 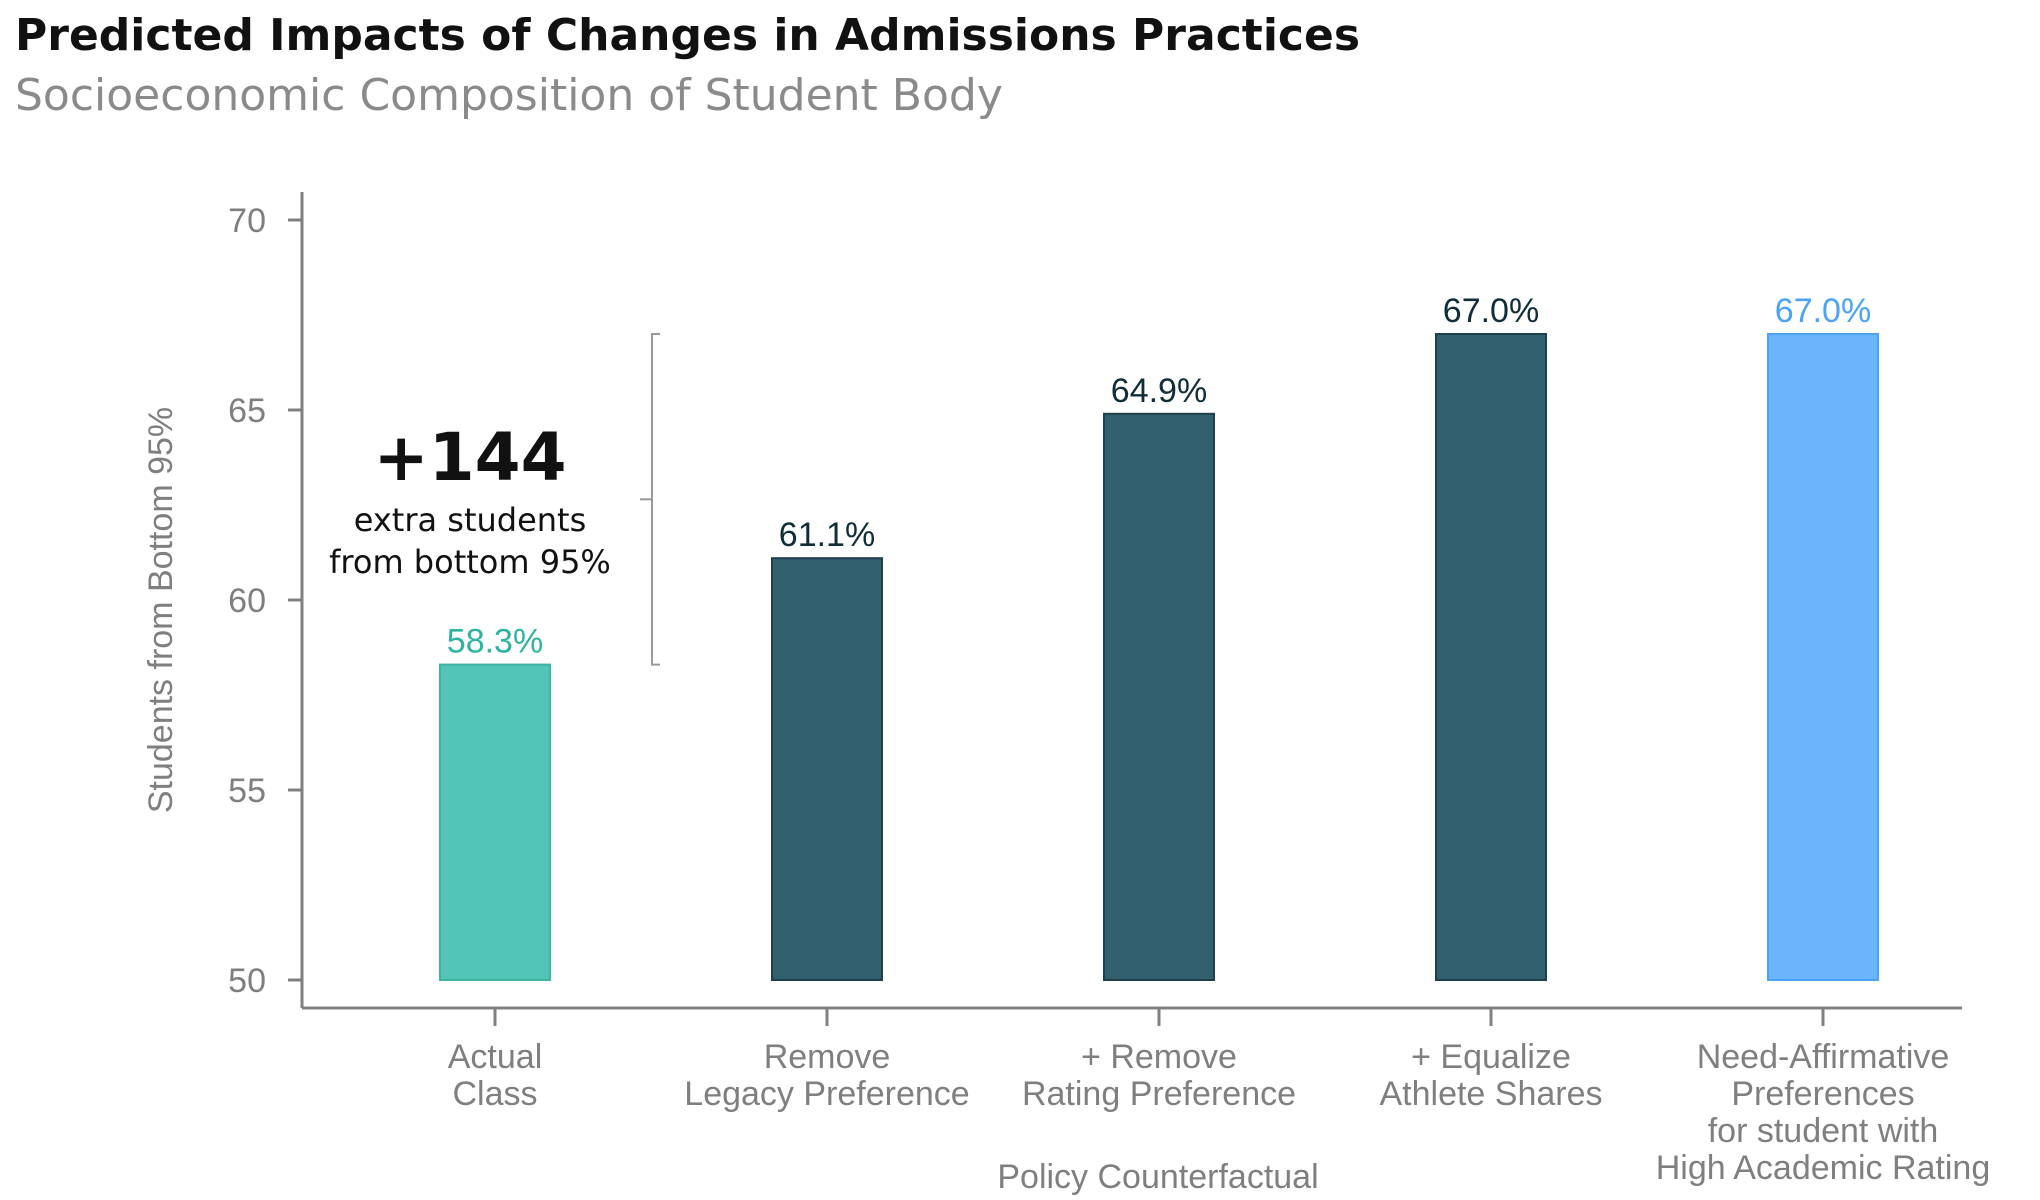 What do you see at coordinates (827, 535) in the screenshot?
I see `bar-value-label: 61.1%` at bounding box center [827, 535].